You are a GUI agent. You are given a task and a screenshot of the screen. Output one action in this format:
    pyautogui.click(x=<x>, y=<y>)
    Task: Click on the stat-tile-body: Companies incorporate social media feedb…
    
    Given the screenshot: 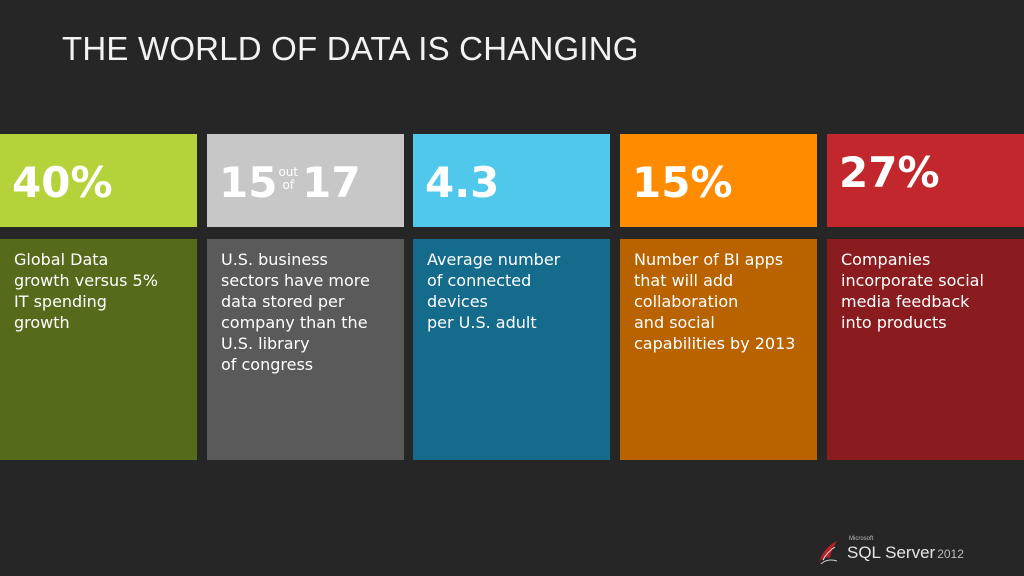 What is the action you would take?
    pyautogui.click(x=925, y=349)
    